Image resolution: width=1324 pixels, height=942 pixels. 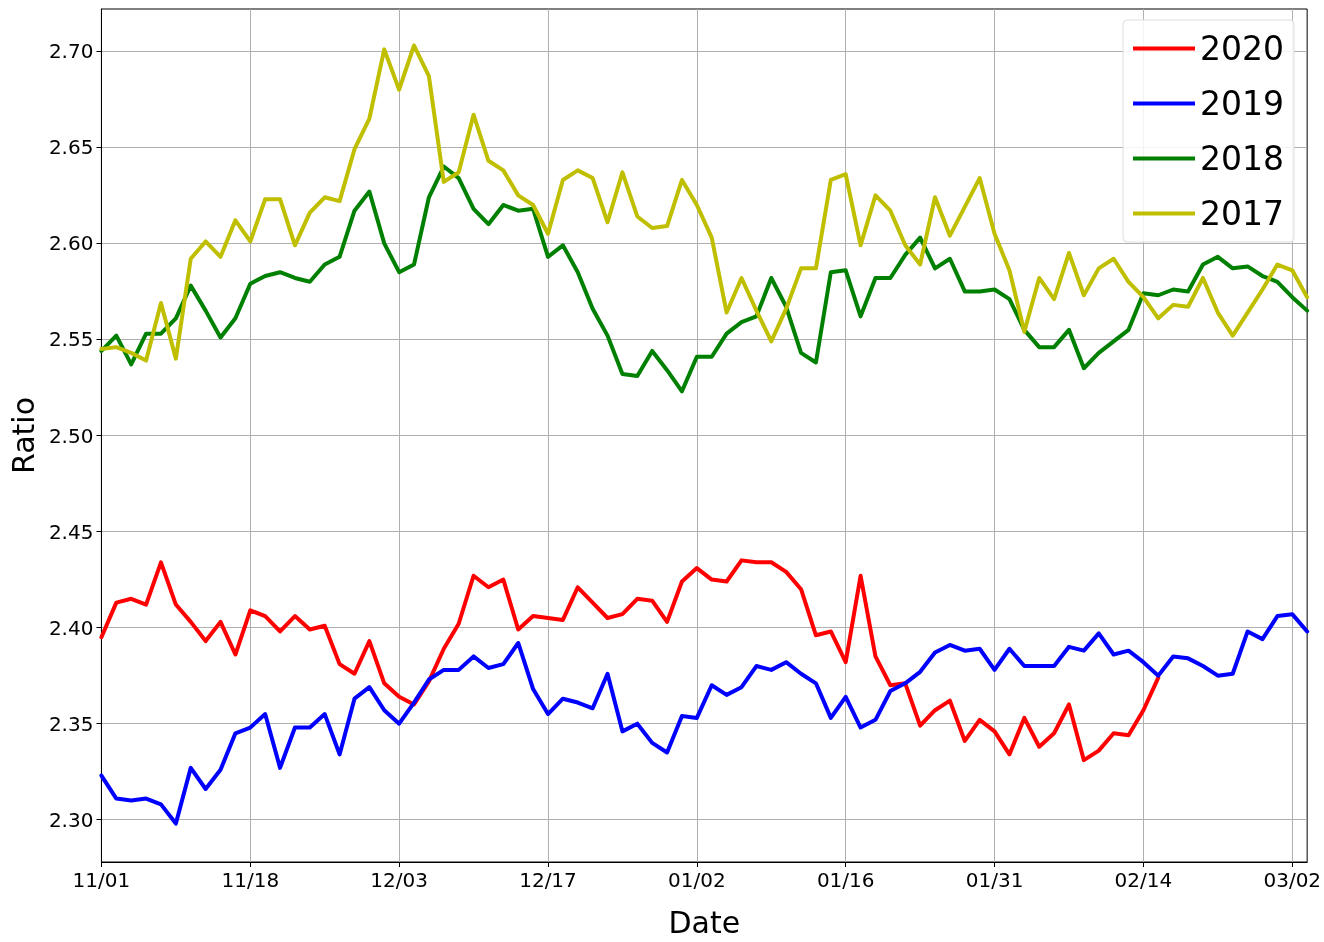 I want to click on x-tick-label: 01/31, so click(x=994, y=880).